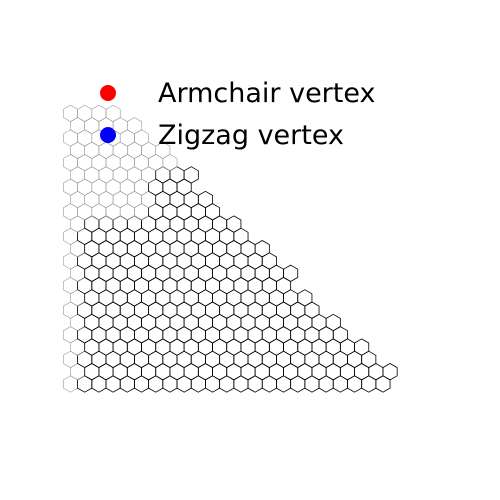  Describe the element at coordinates (108, 135) in the screenshot. I see `blue-dot-icon` at that location.